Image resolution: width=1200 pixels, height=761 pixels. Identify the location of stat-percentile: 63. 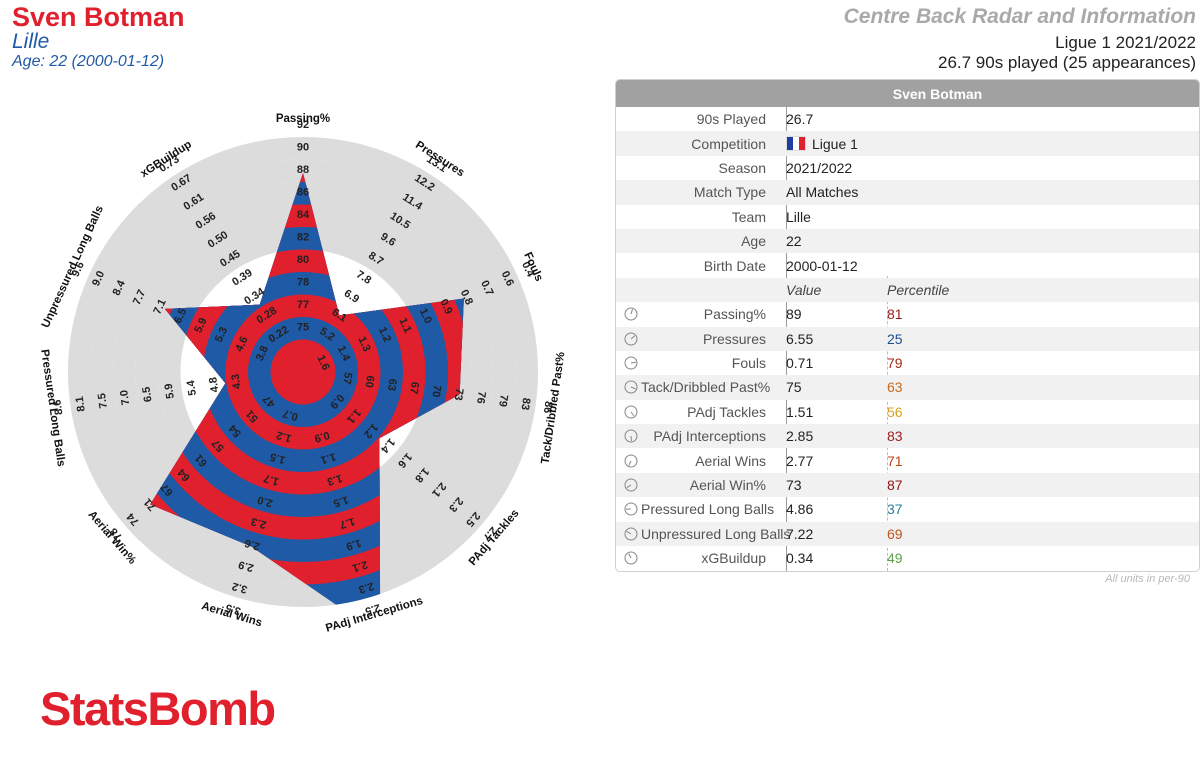
(895, 387).